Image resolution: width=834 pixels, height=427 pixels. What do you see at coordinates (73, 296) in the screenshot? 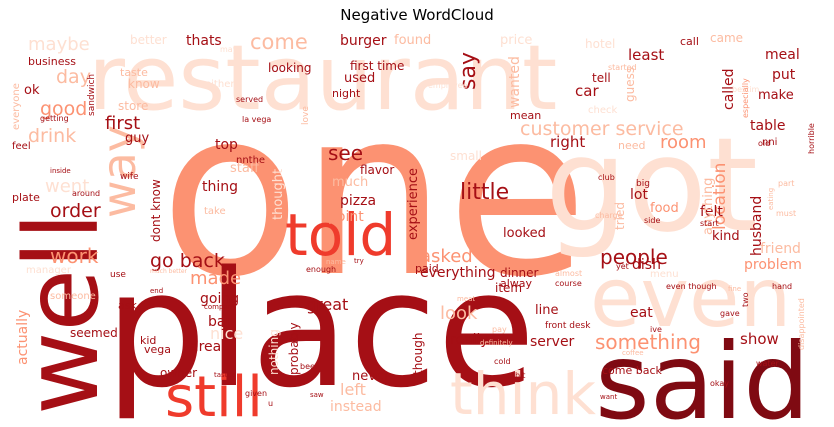
I see `word-someone: someone` at bounding box center [73, 296].